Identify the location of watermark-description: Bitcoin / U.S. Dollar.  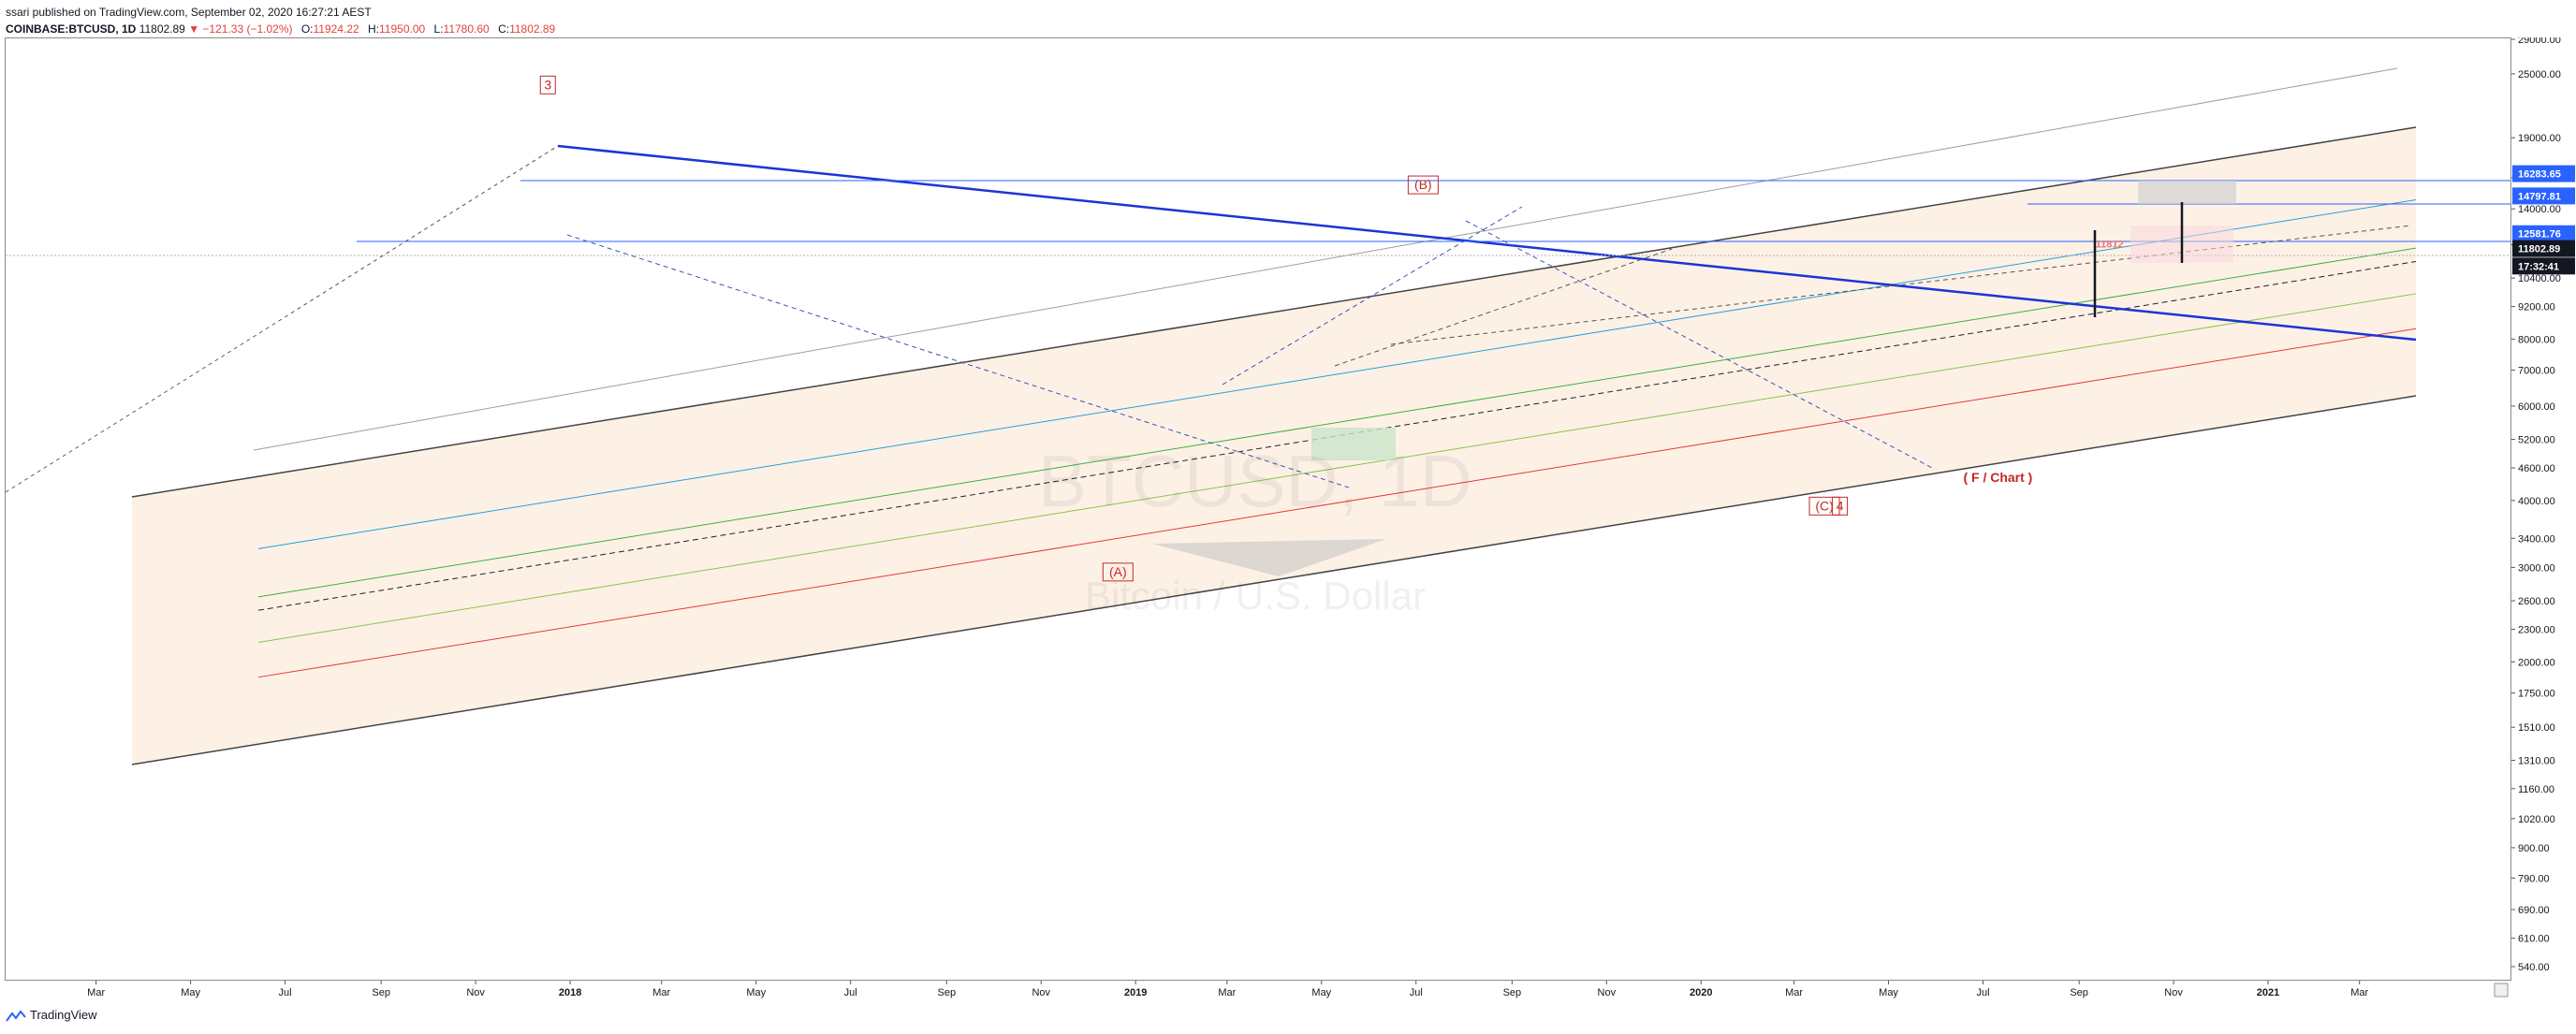
(1255, 596).